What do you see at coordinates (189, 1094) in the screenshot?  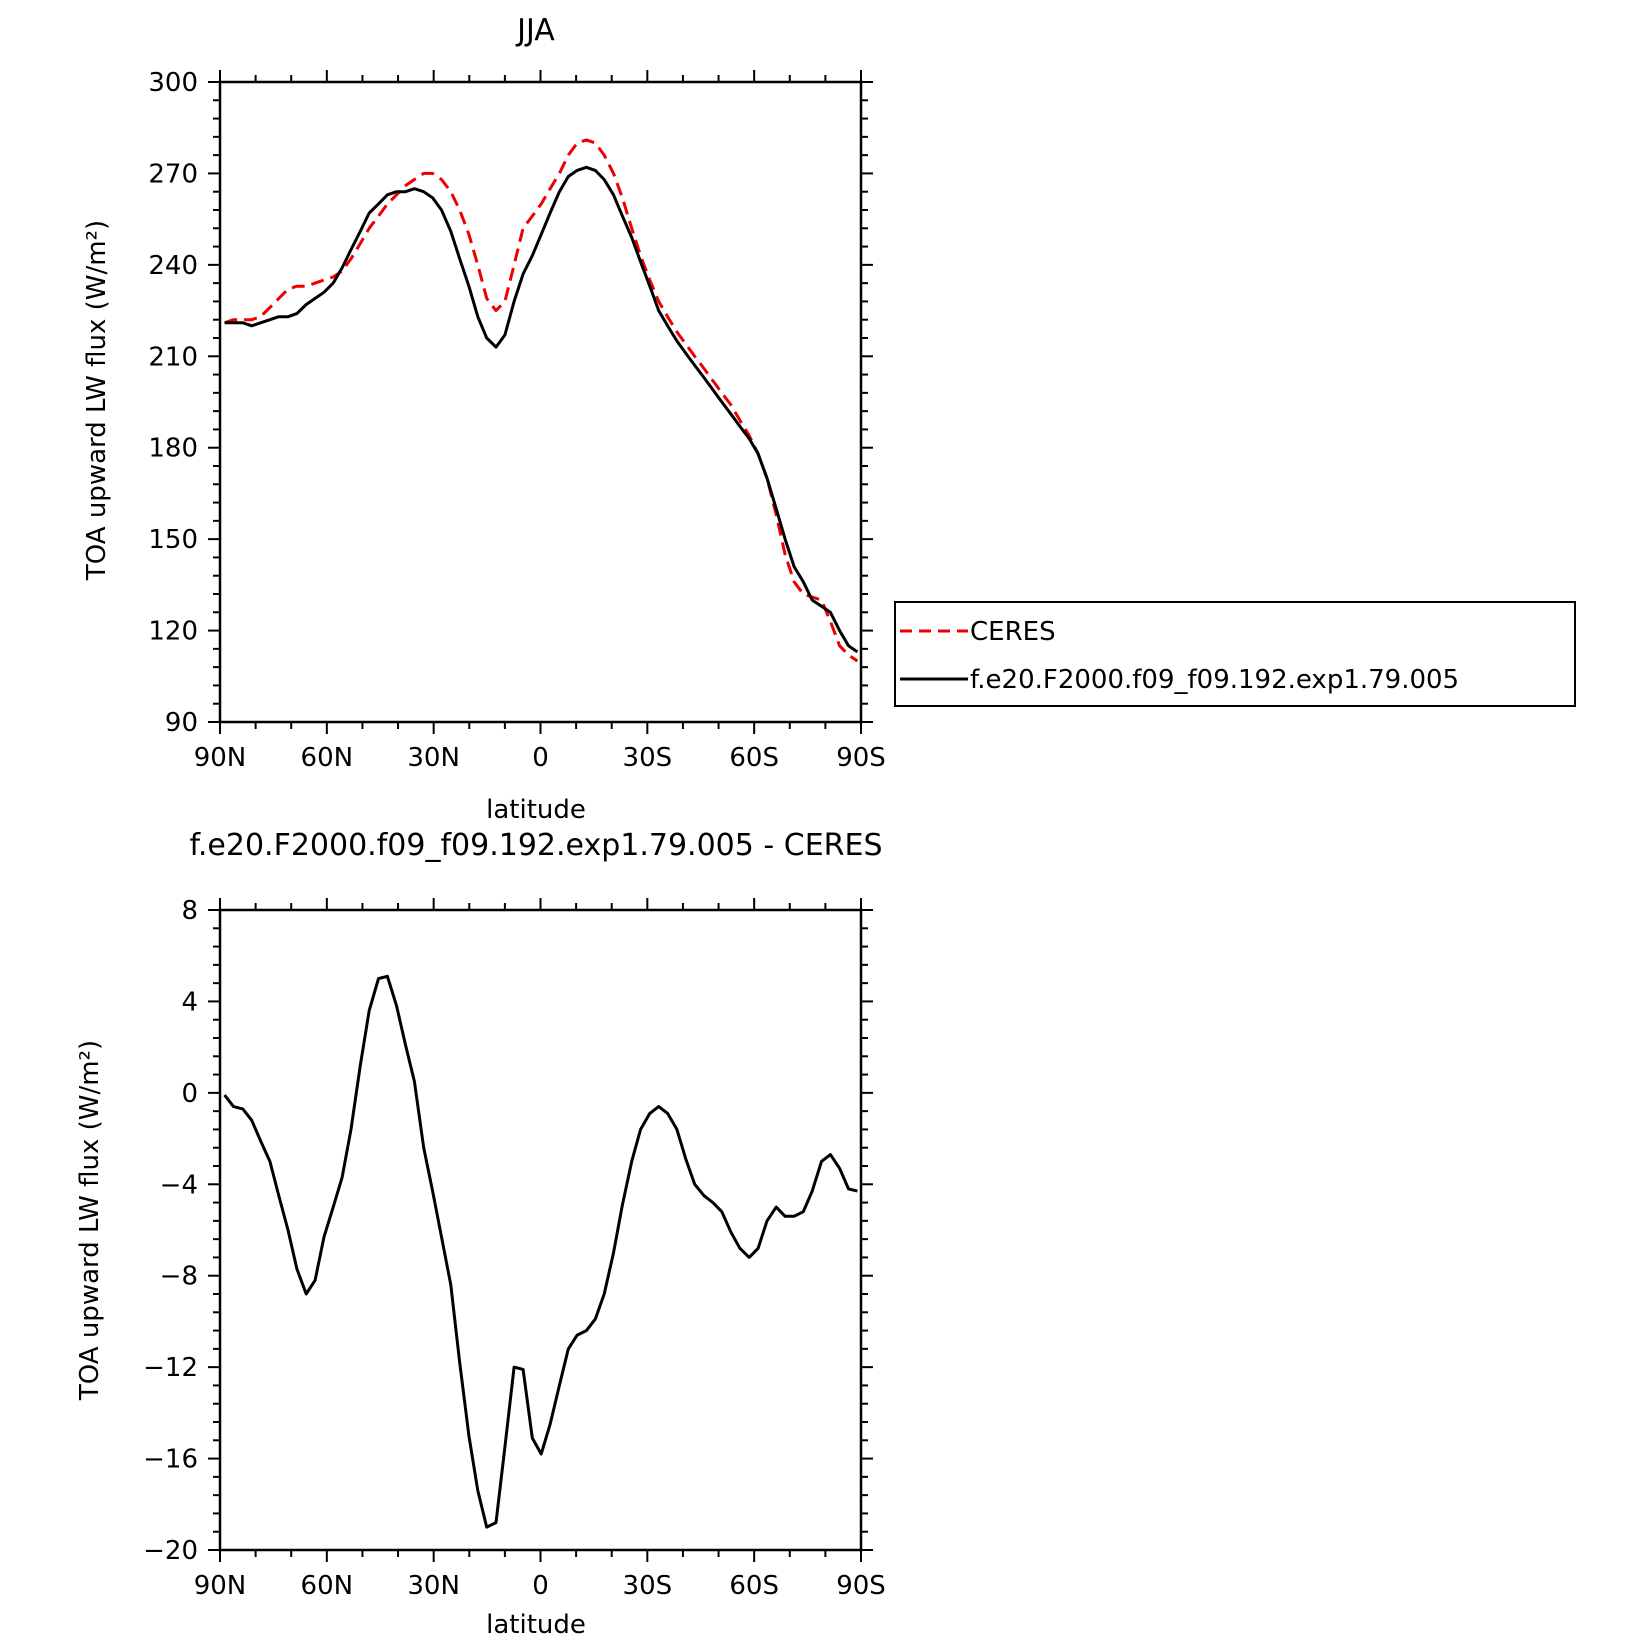 I see `y-tick-label: 0` at bounding box center [189, 1094].